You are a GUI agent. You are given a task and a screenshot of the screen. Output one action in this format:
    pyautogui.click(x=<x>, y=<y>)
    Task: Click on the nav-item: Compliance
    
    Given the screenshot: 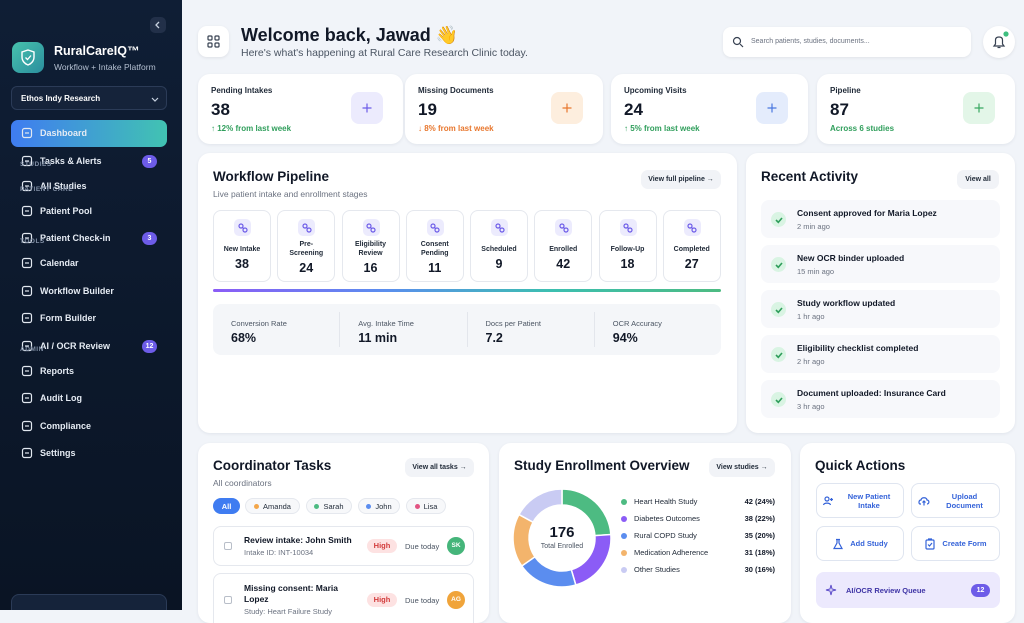 What is the action you would take?
    pyautogui.click(x=89, y=426)
    